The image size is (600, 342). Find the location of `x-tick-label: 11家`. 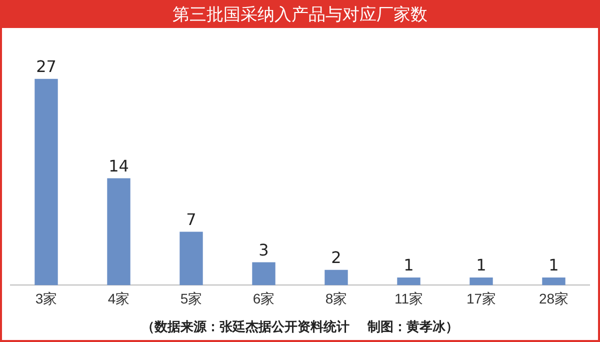

x-tick-label: 11家 is located at coordinates (409, 298).